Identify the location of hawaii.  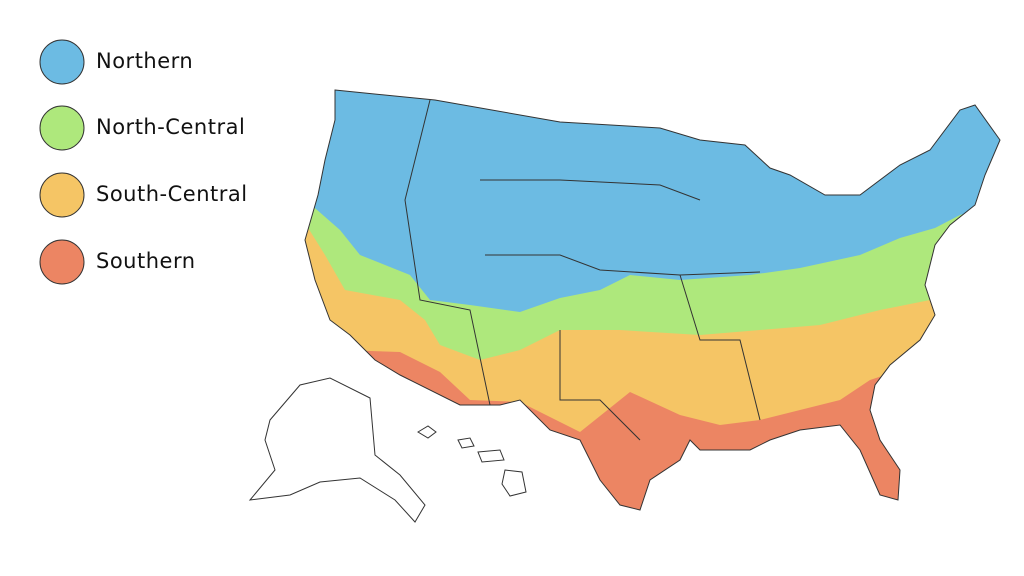
(472, 461).